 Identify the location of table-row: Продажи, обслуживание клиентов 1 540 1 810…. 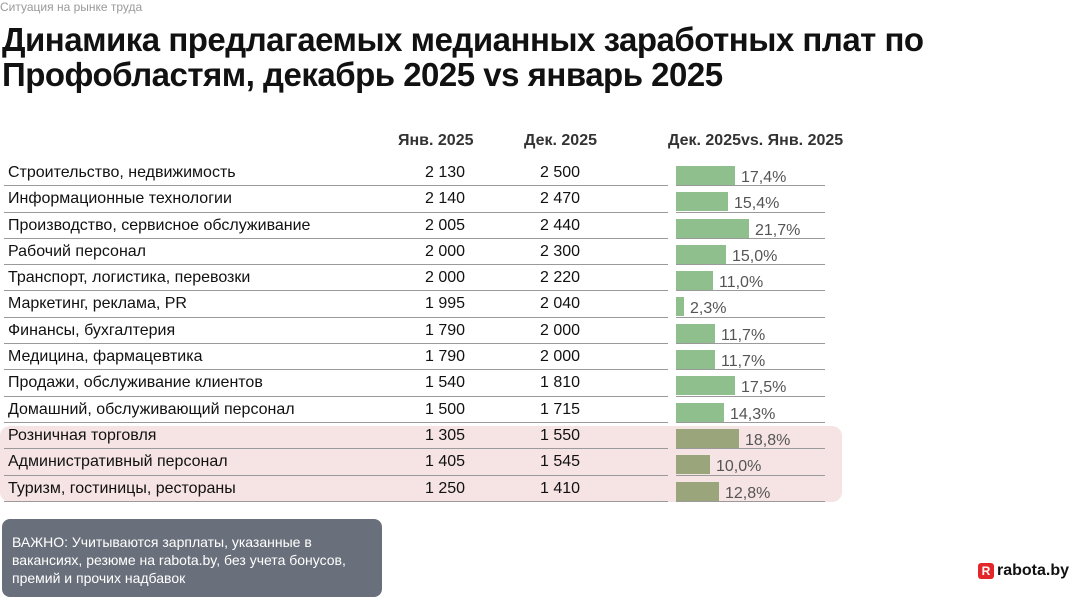
(415, 383).